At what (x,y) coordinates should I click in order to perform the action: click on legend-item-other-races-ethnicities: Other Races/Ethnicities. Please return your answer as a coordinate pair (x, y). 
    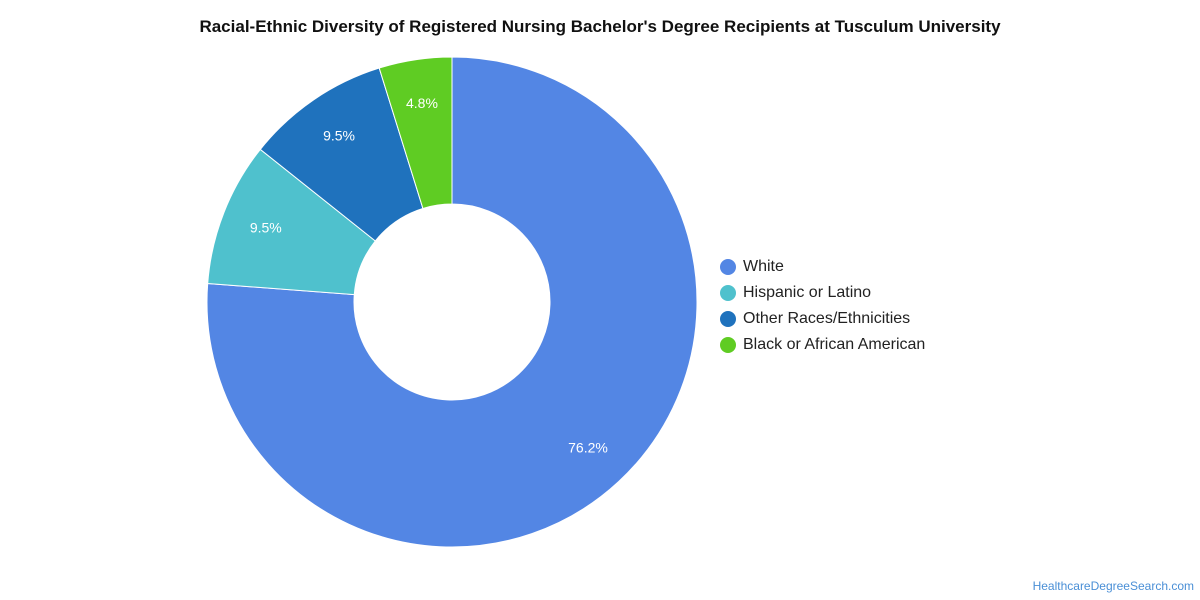
    Looking at the image, I should click on (822, 319).